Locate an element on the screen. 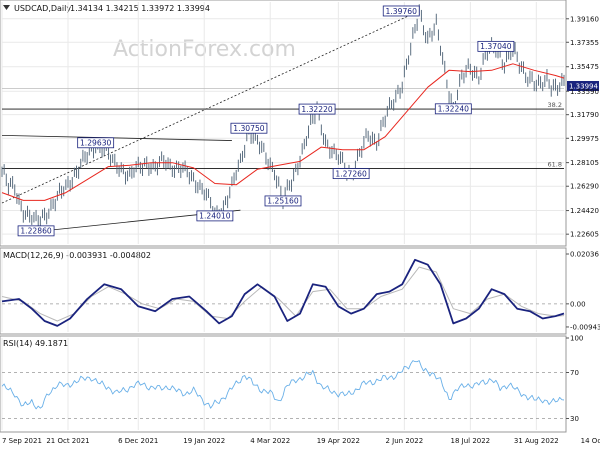  x-tick-label: 18 Jul 2022 is located at coordinates (471, 441).